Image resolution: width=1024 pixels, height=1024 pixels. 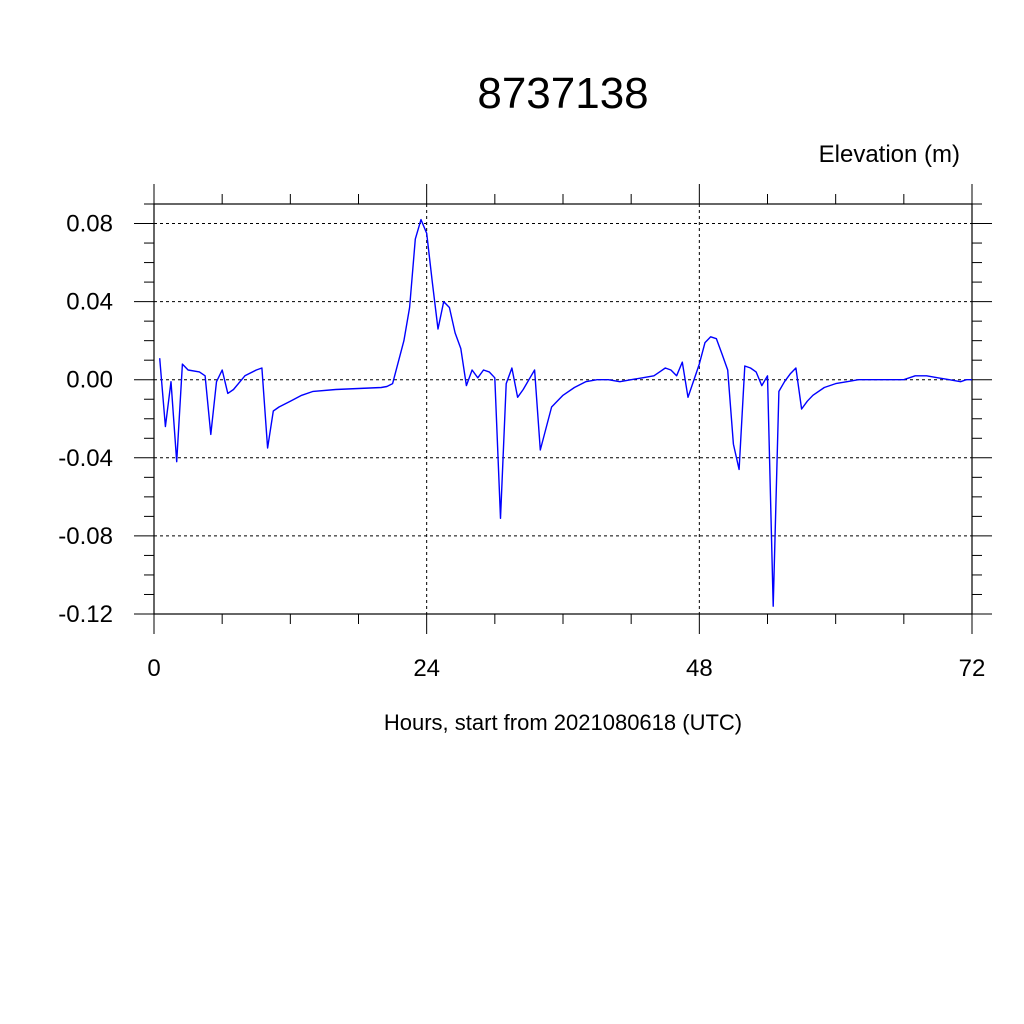 What do you see at coordinates (89, 224) in the screenshot?
I see `y-tick-label: 0.08` at bounding box center [89, 224].